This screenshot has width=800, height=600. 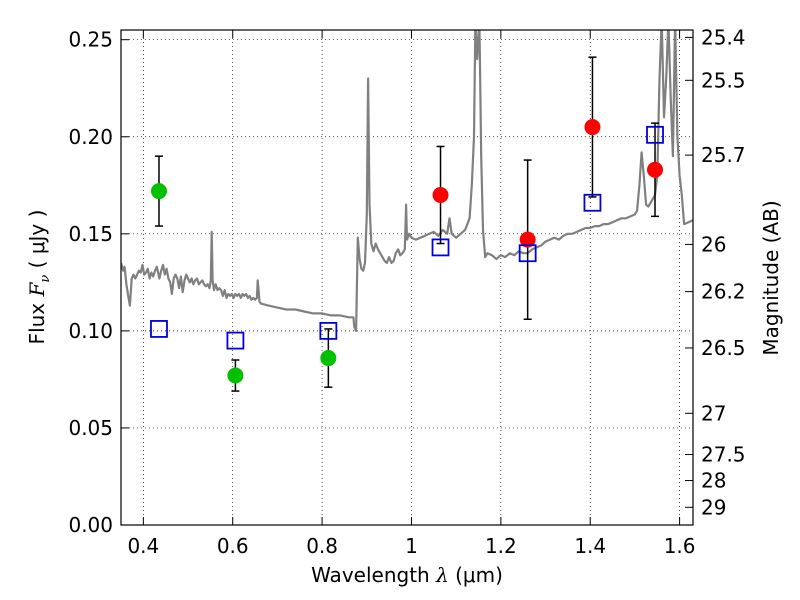 What do you see at coordinates (590, 546) in the screenshot?
I see `x-tick-label: 1.4` at bounding box center [590, 546].